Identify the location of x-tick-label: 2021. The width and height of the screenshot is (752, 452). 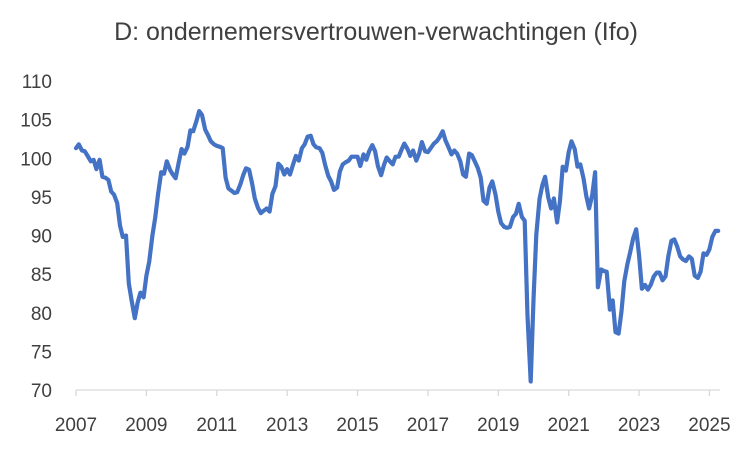
(569, 425).